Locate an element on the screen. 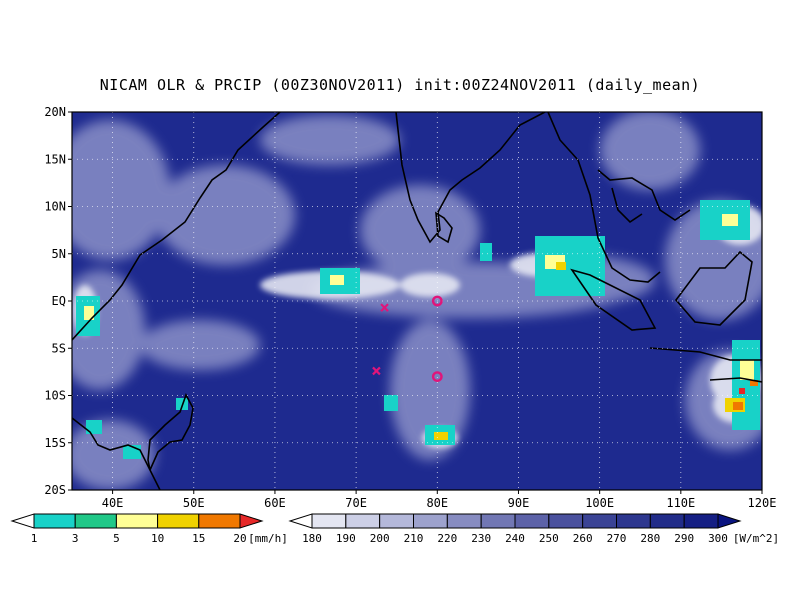  lon-tick-label: 80E is located at coordinates (437, 503).